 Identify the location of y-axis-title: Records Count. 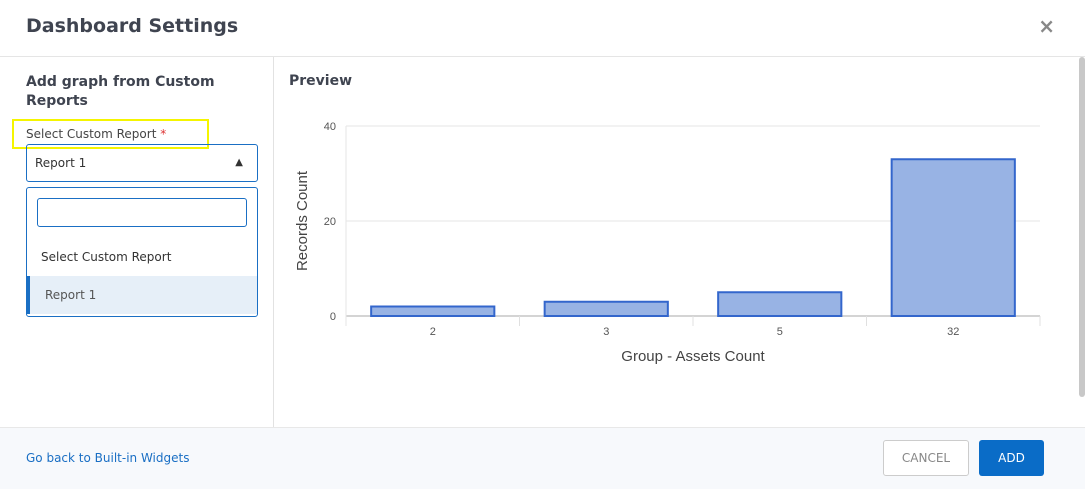
(302, 220).